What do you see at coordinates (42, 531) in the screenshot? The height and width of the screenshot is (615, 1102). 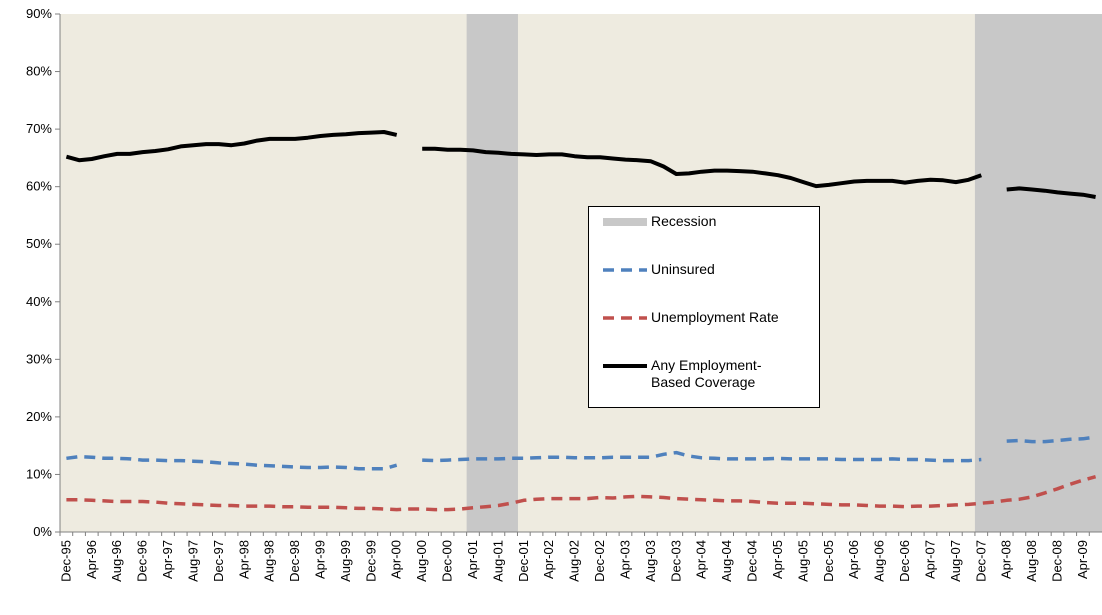 I see `y-tick-label: 0%` at bounding box center [42, 531].